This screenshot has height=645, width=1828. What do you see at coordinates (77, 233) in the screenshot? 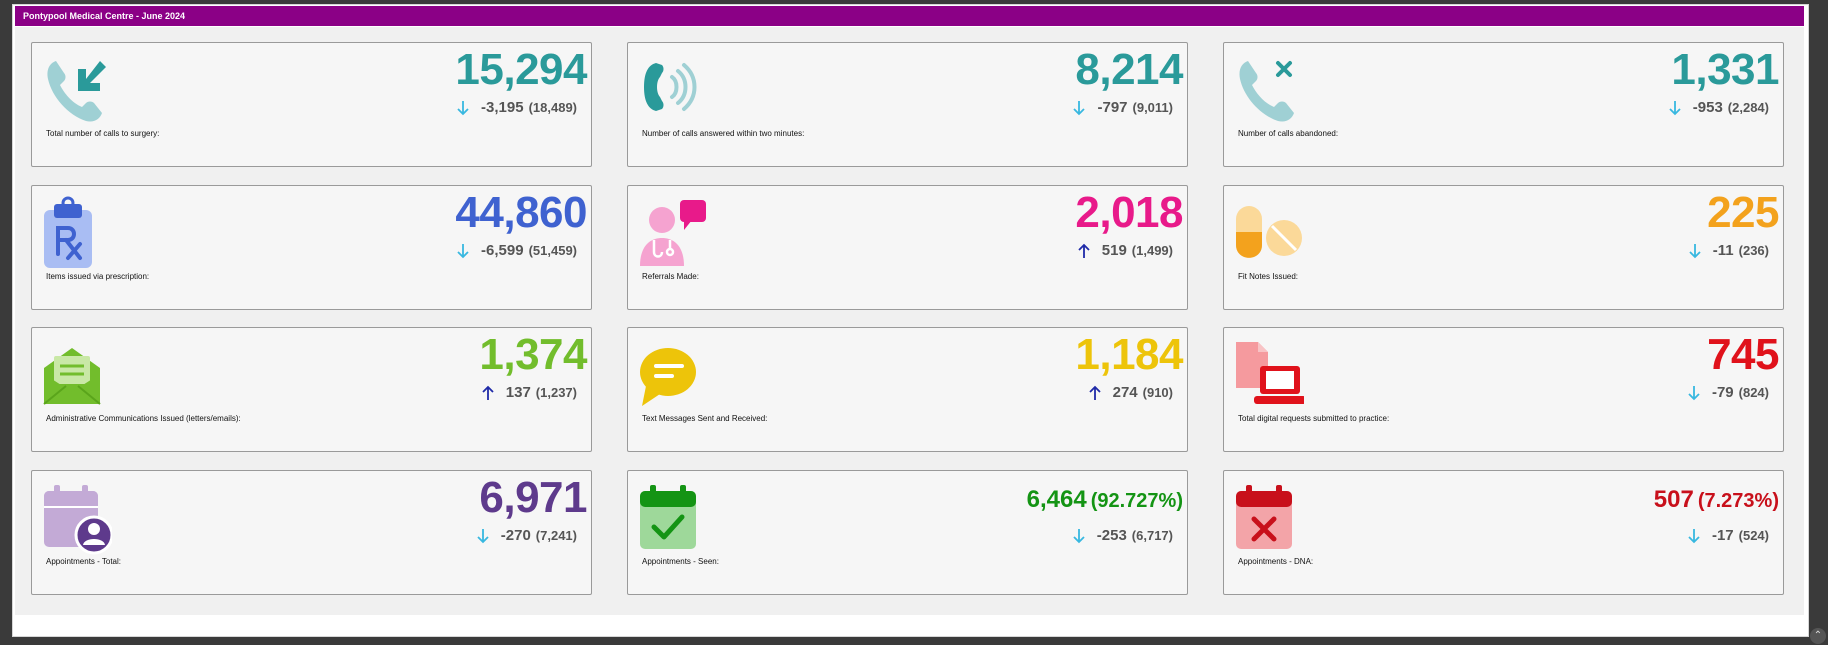
I see `prescription-clipboard-icon` at bounding box center [77, 233].